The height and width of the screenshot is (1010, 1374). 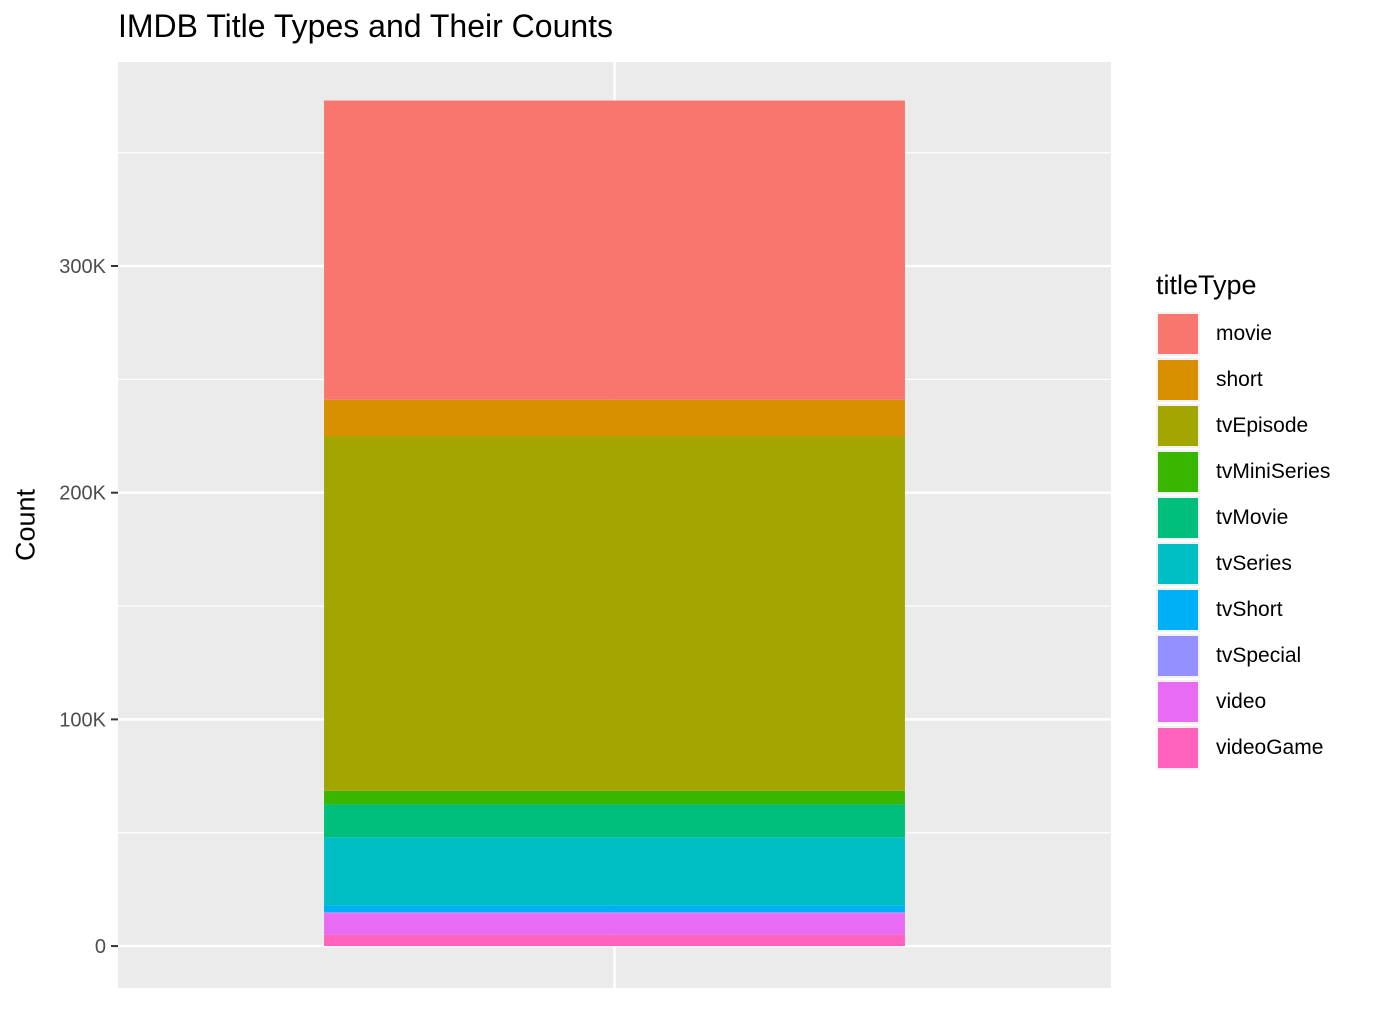 What do you see at coordinates (614, 613) in the screenshot?
I see `bar-segment-tvEpisode` at bounding box center [614, 613].